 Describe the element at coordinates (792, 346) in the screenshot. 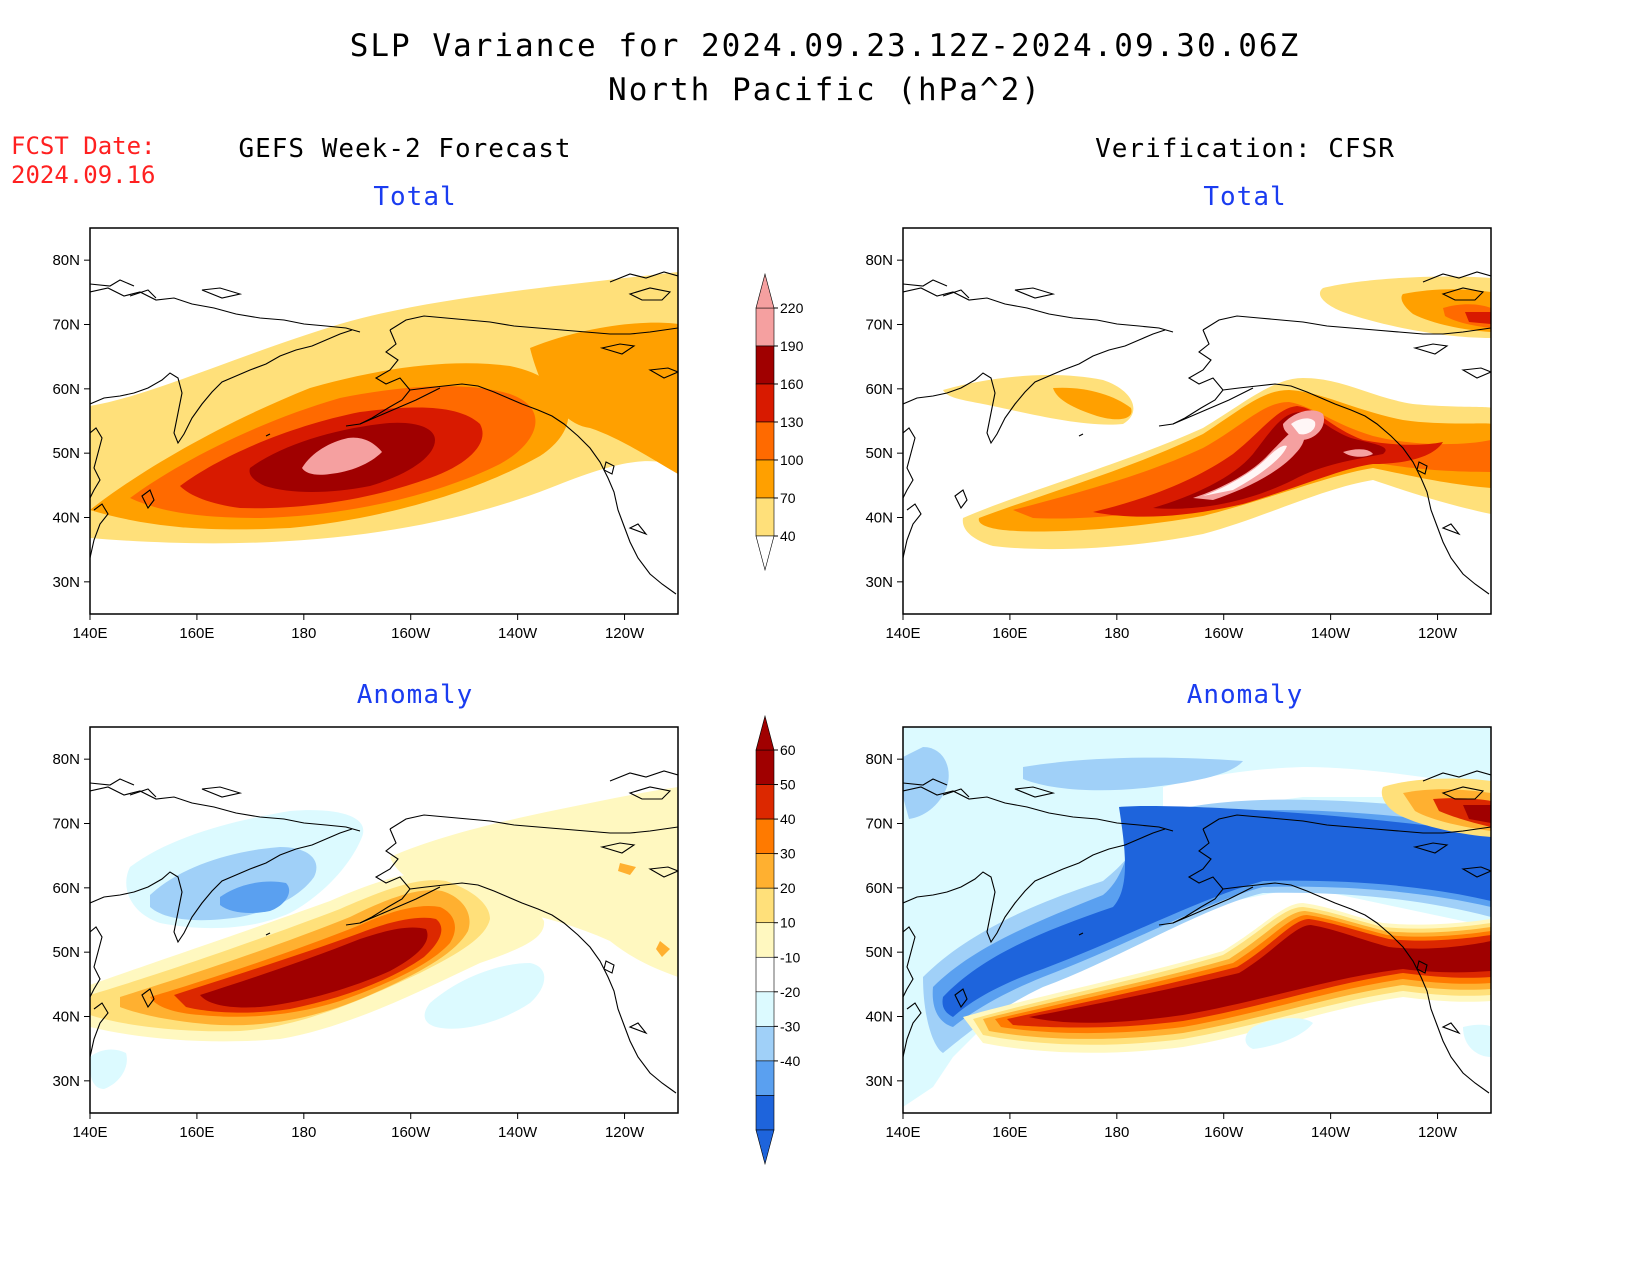

I see `colorbar-total-level-label: 190` at that location.